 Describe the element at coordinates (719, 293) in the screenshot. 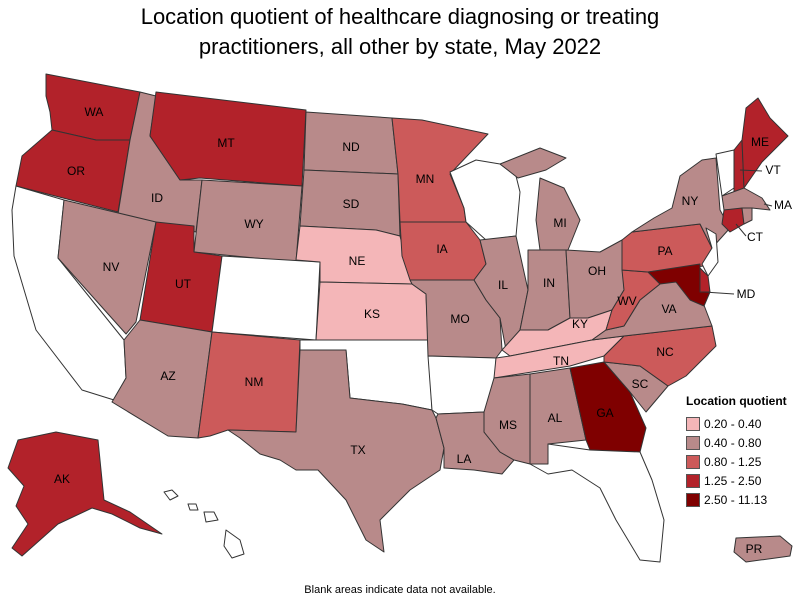

I see `leader-line-md` at that location.